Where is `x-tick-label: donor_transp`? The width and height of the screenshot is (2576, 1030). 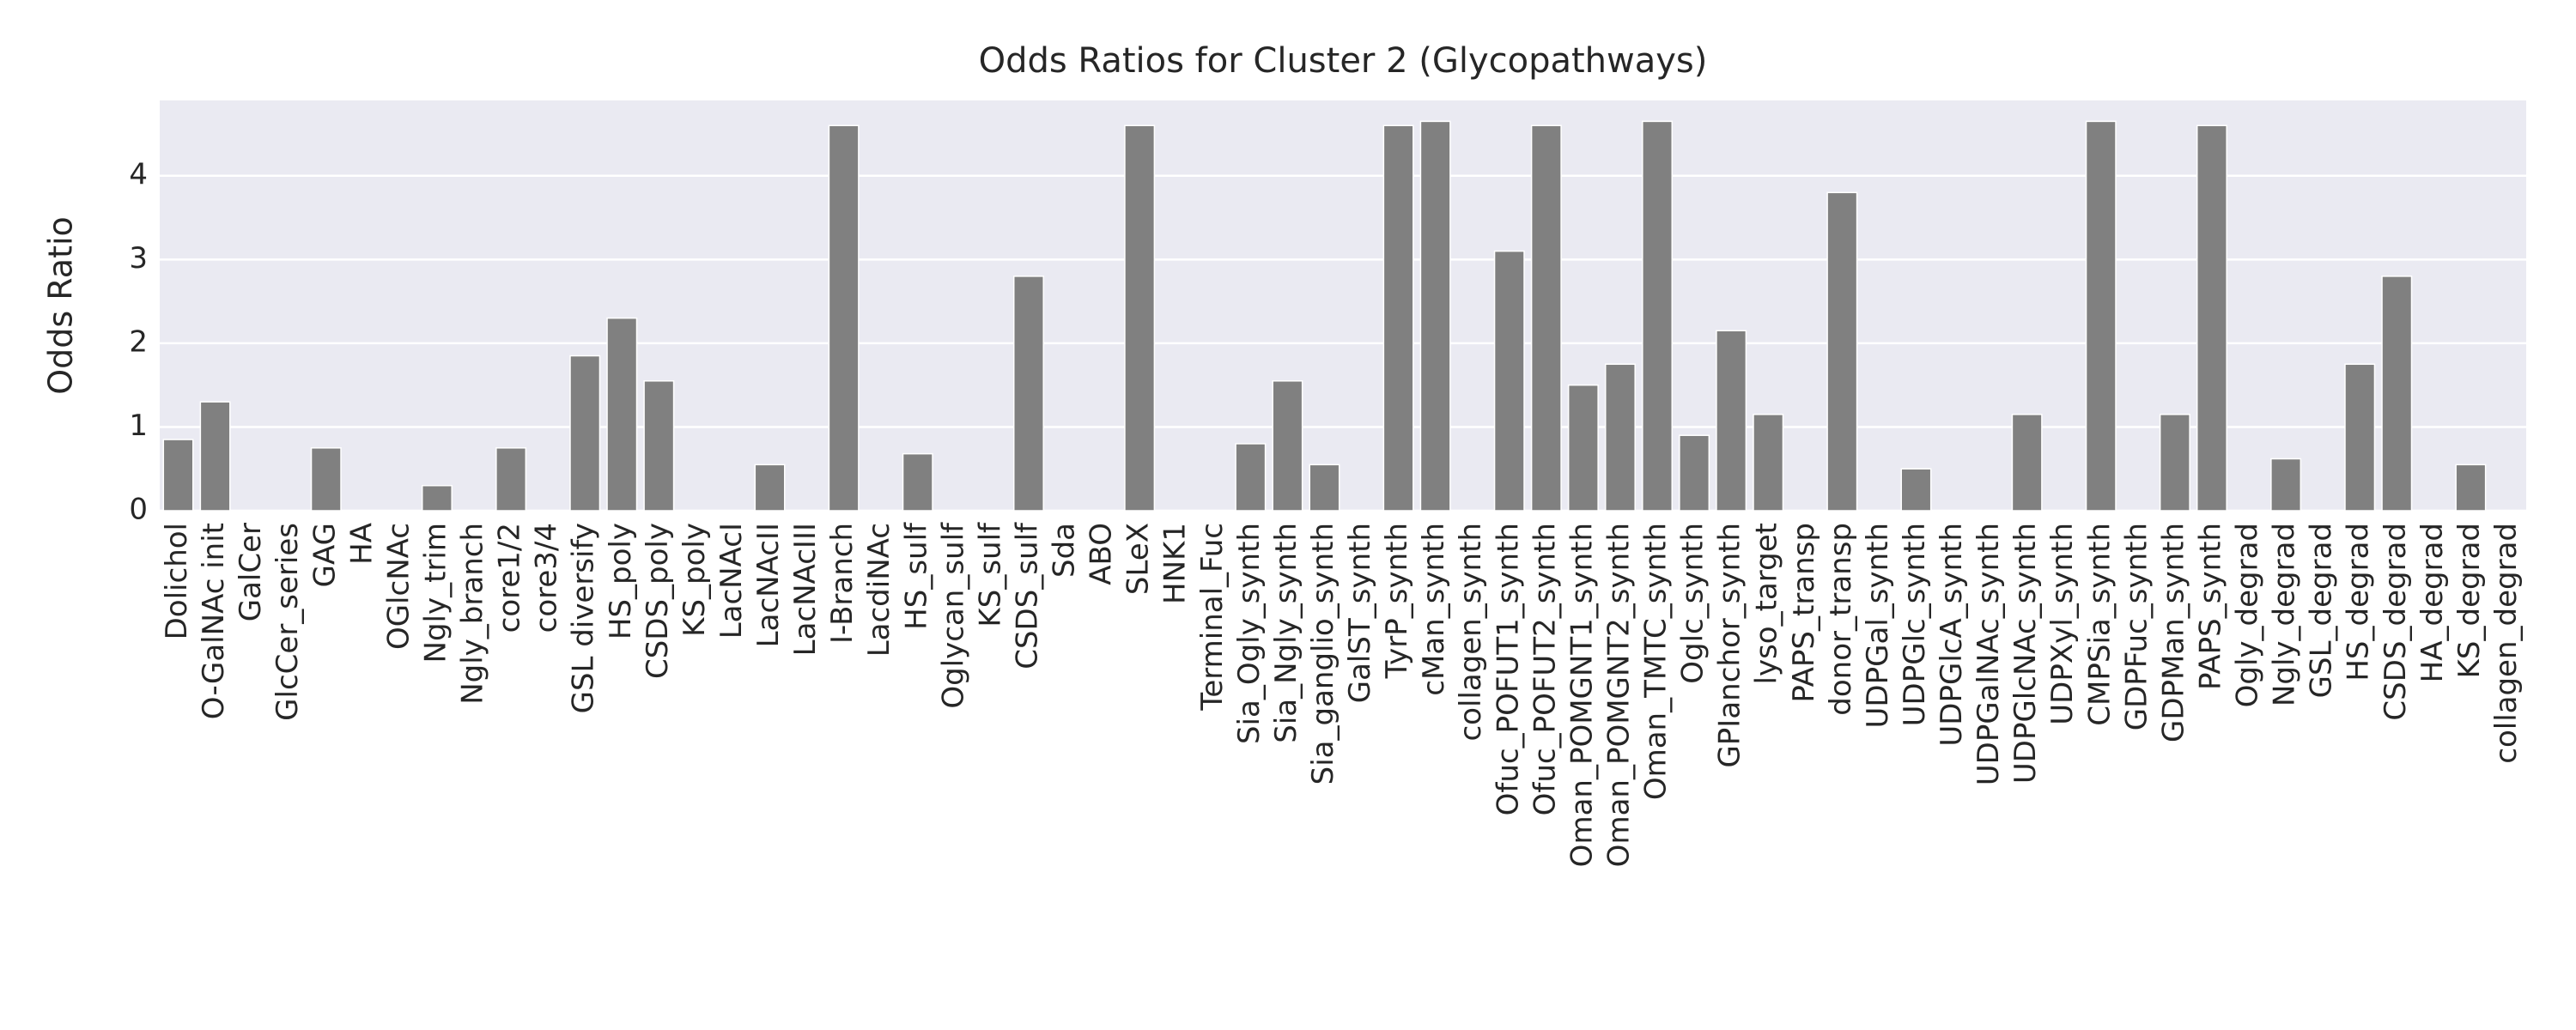 x-tick-label: donor_transp is located at coordinates (1841, 619).